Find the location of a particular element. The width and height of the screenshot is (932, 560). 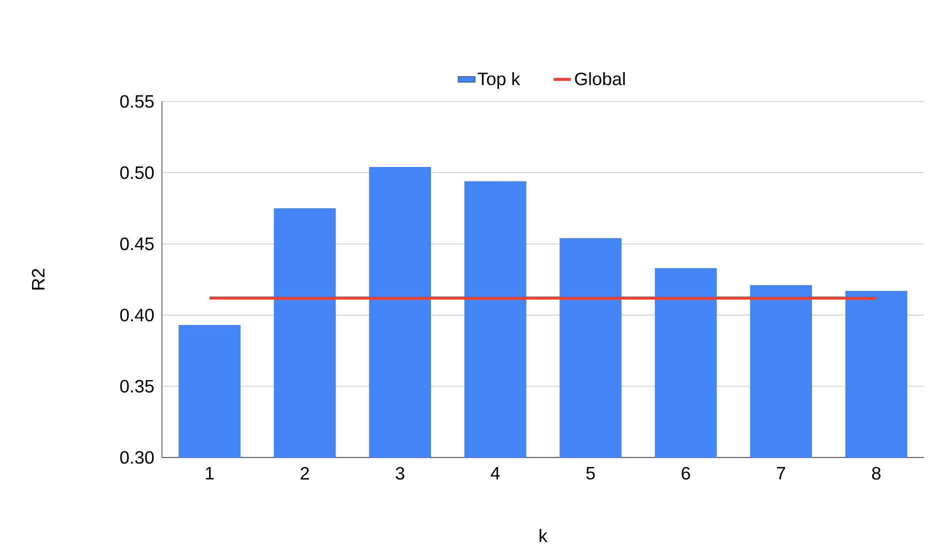

y-tick-label: 0.50 is located at coordinates (137, 172).